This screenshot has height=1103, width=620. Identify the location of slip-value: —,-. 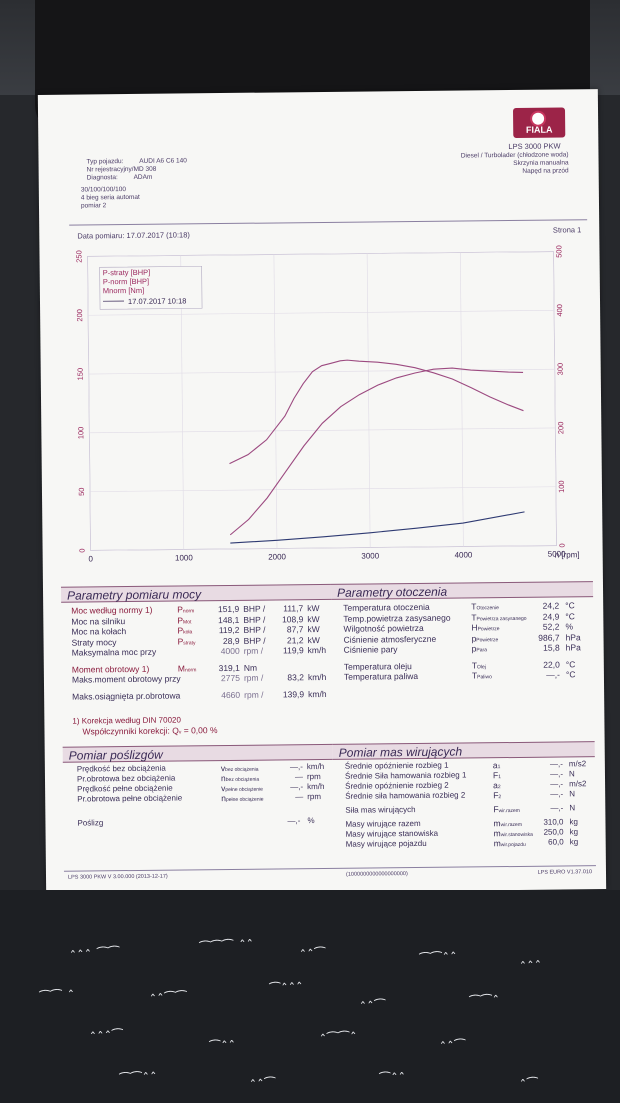
(294, 821).